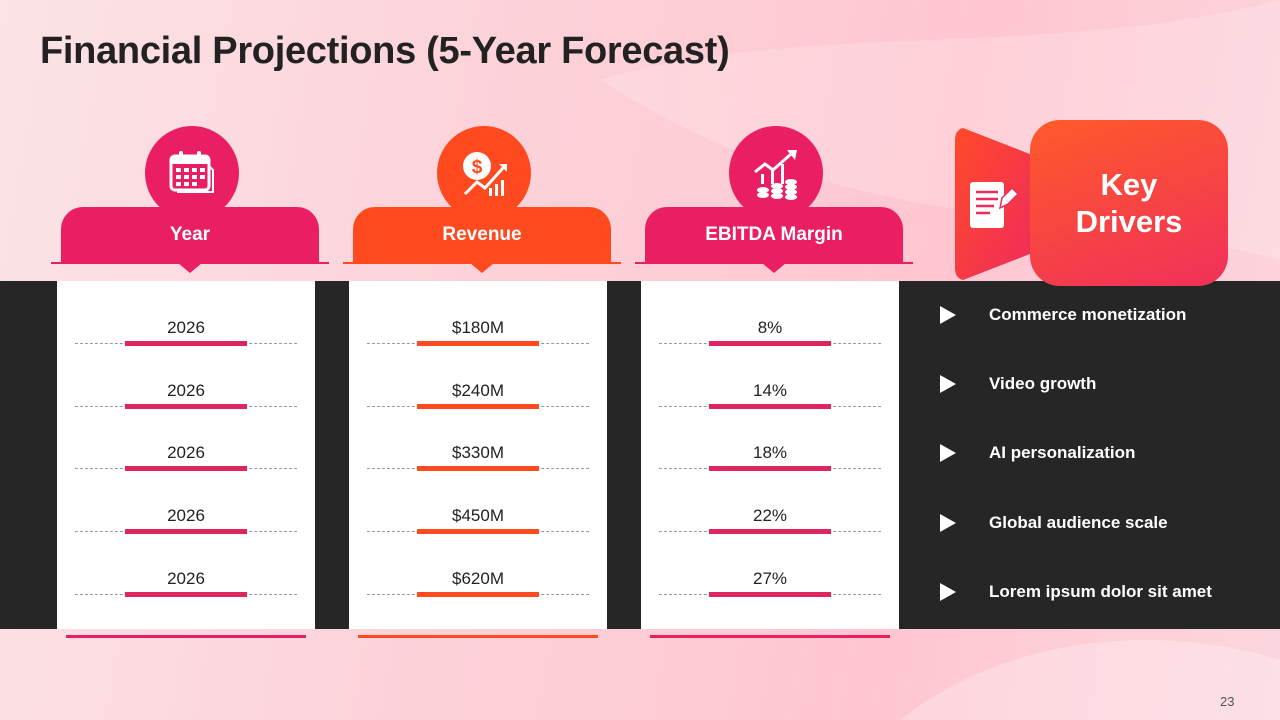  I want to click on cell-value: $620M, so click(478, 578).